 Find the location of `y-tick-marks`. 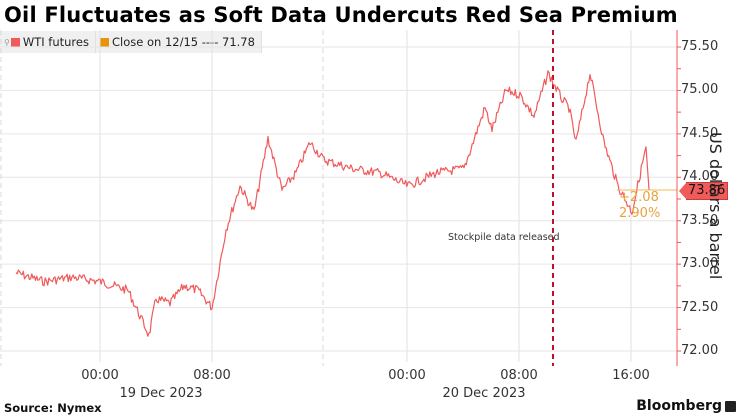

y-tick-marks is located at coordinates (679, 199).